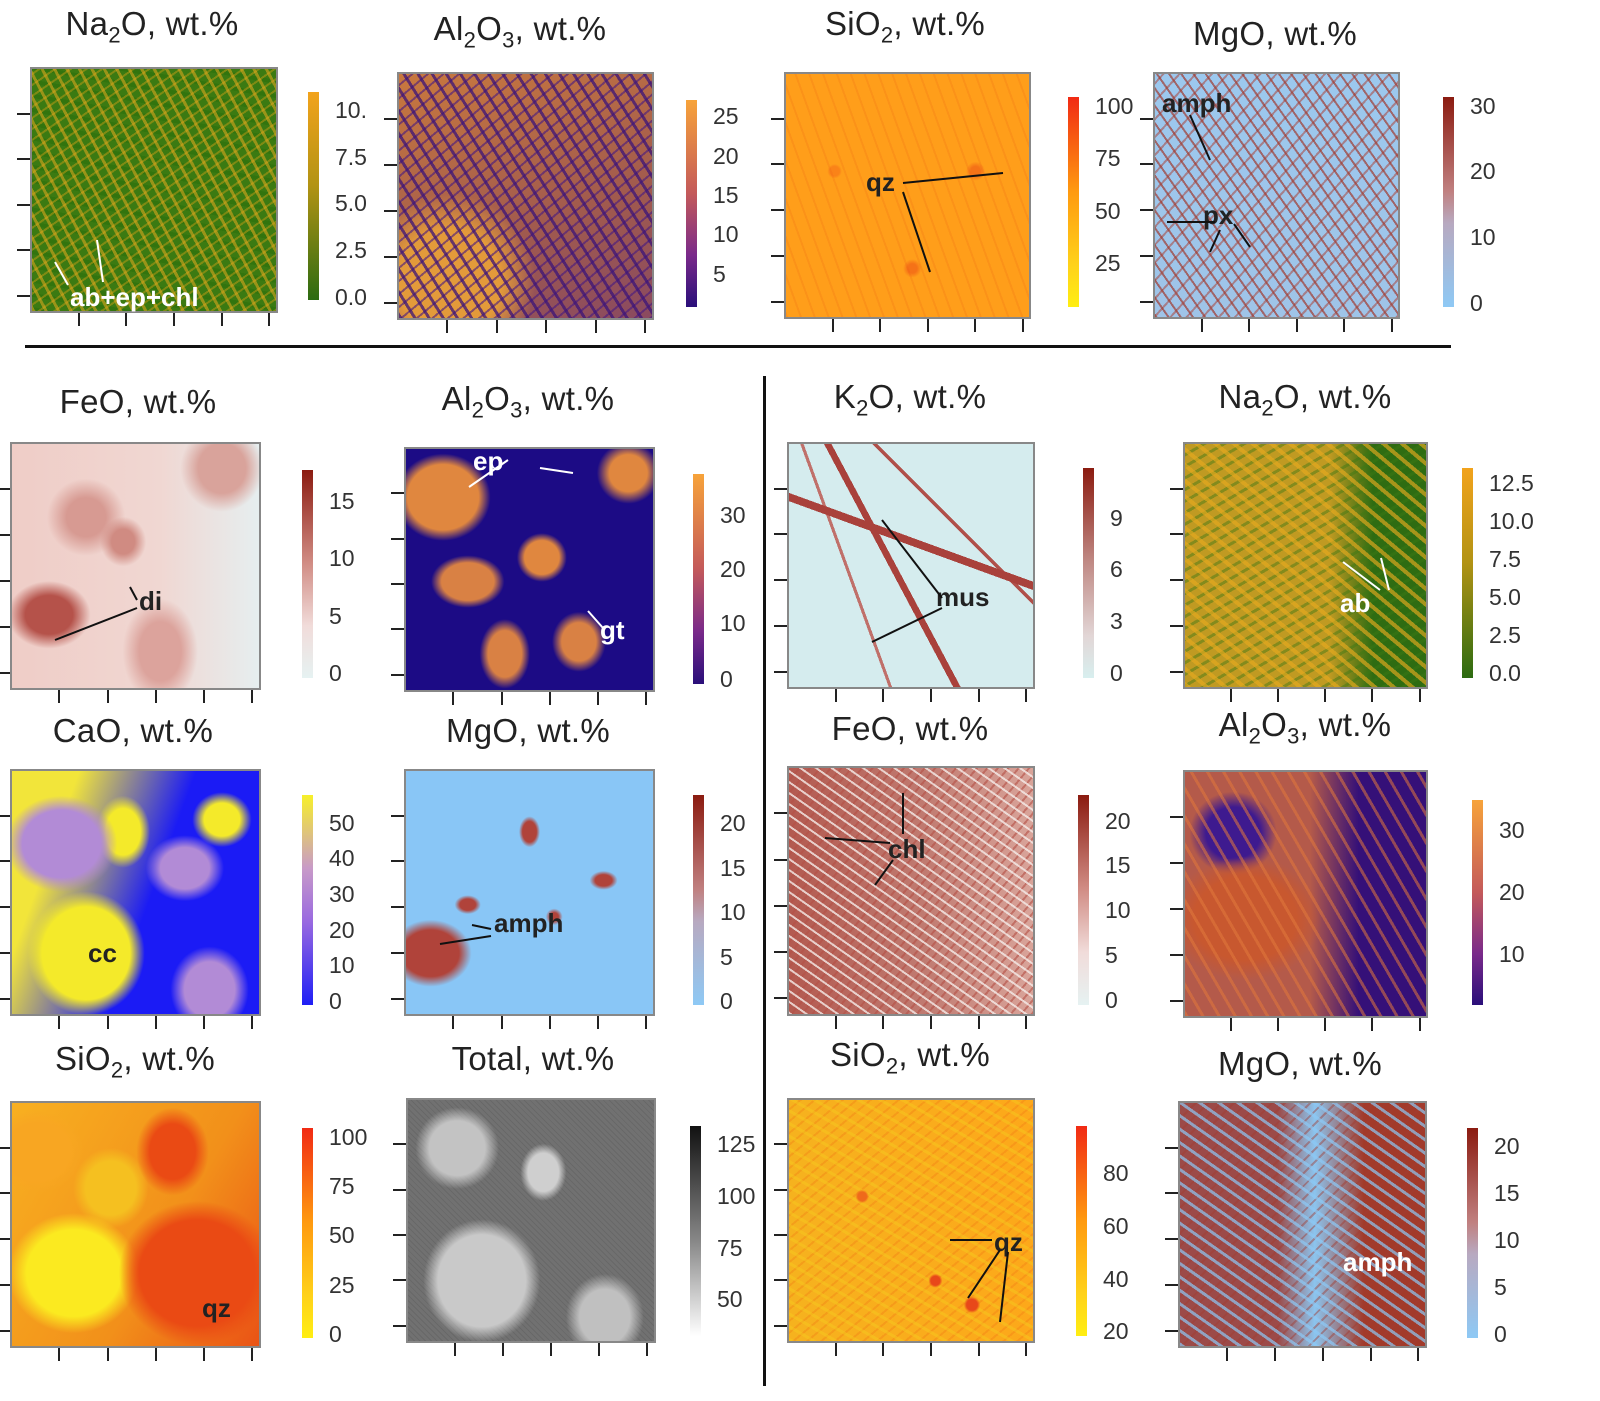 This screenshot has width=1600, height=1401. Describe the element at coordinates (1083, 900) in the screenshot. I see `panel-c-feo-colorbar` at that location.